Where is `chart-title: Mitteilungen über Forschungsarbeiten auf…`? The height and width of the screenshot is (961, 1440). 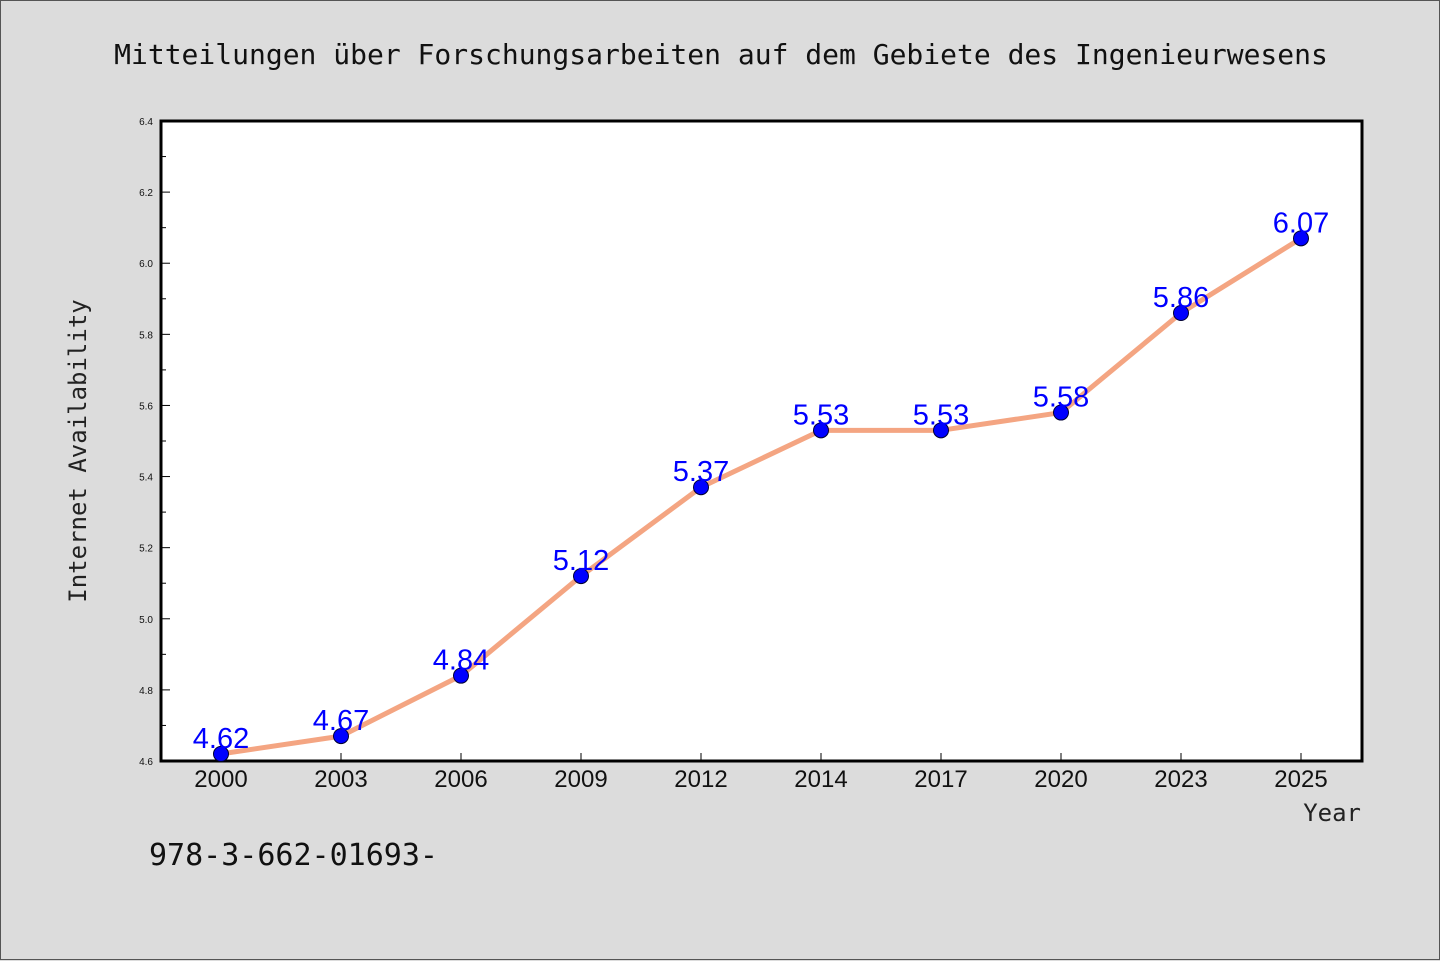 chart-title: Mitteilungen über Forschungsarbeiten auf… is located at coordinates (721, 54).